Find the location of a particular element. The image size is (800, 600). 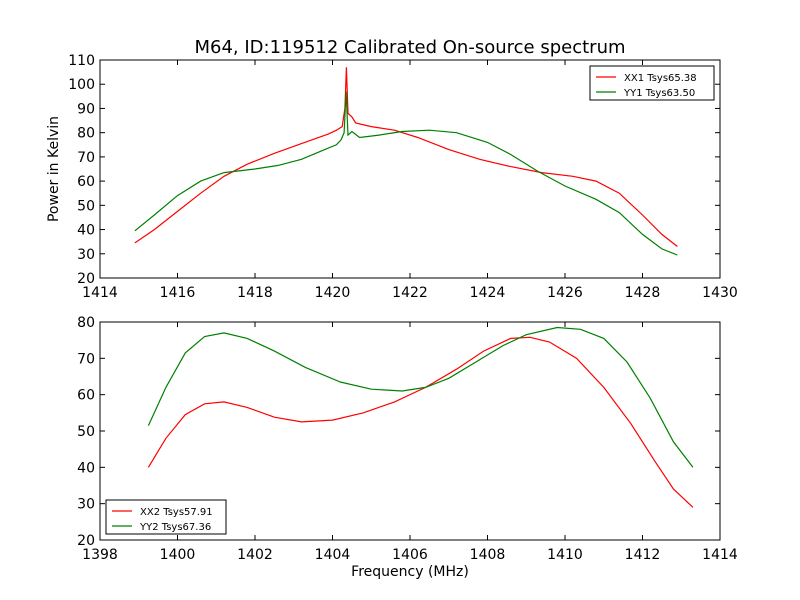

x-tick-label: 1408 is located at coordinates (488, 555).